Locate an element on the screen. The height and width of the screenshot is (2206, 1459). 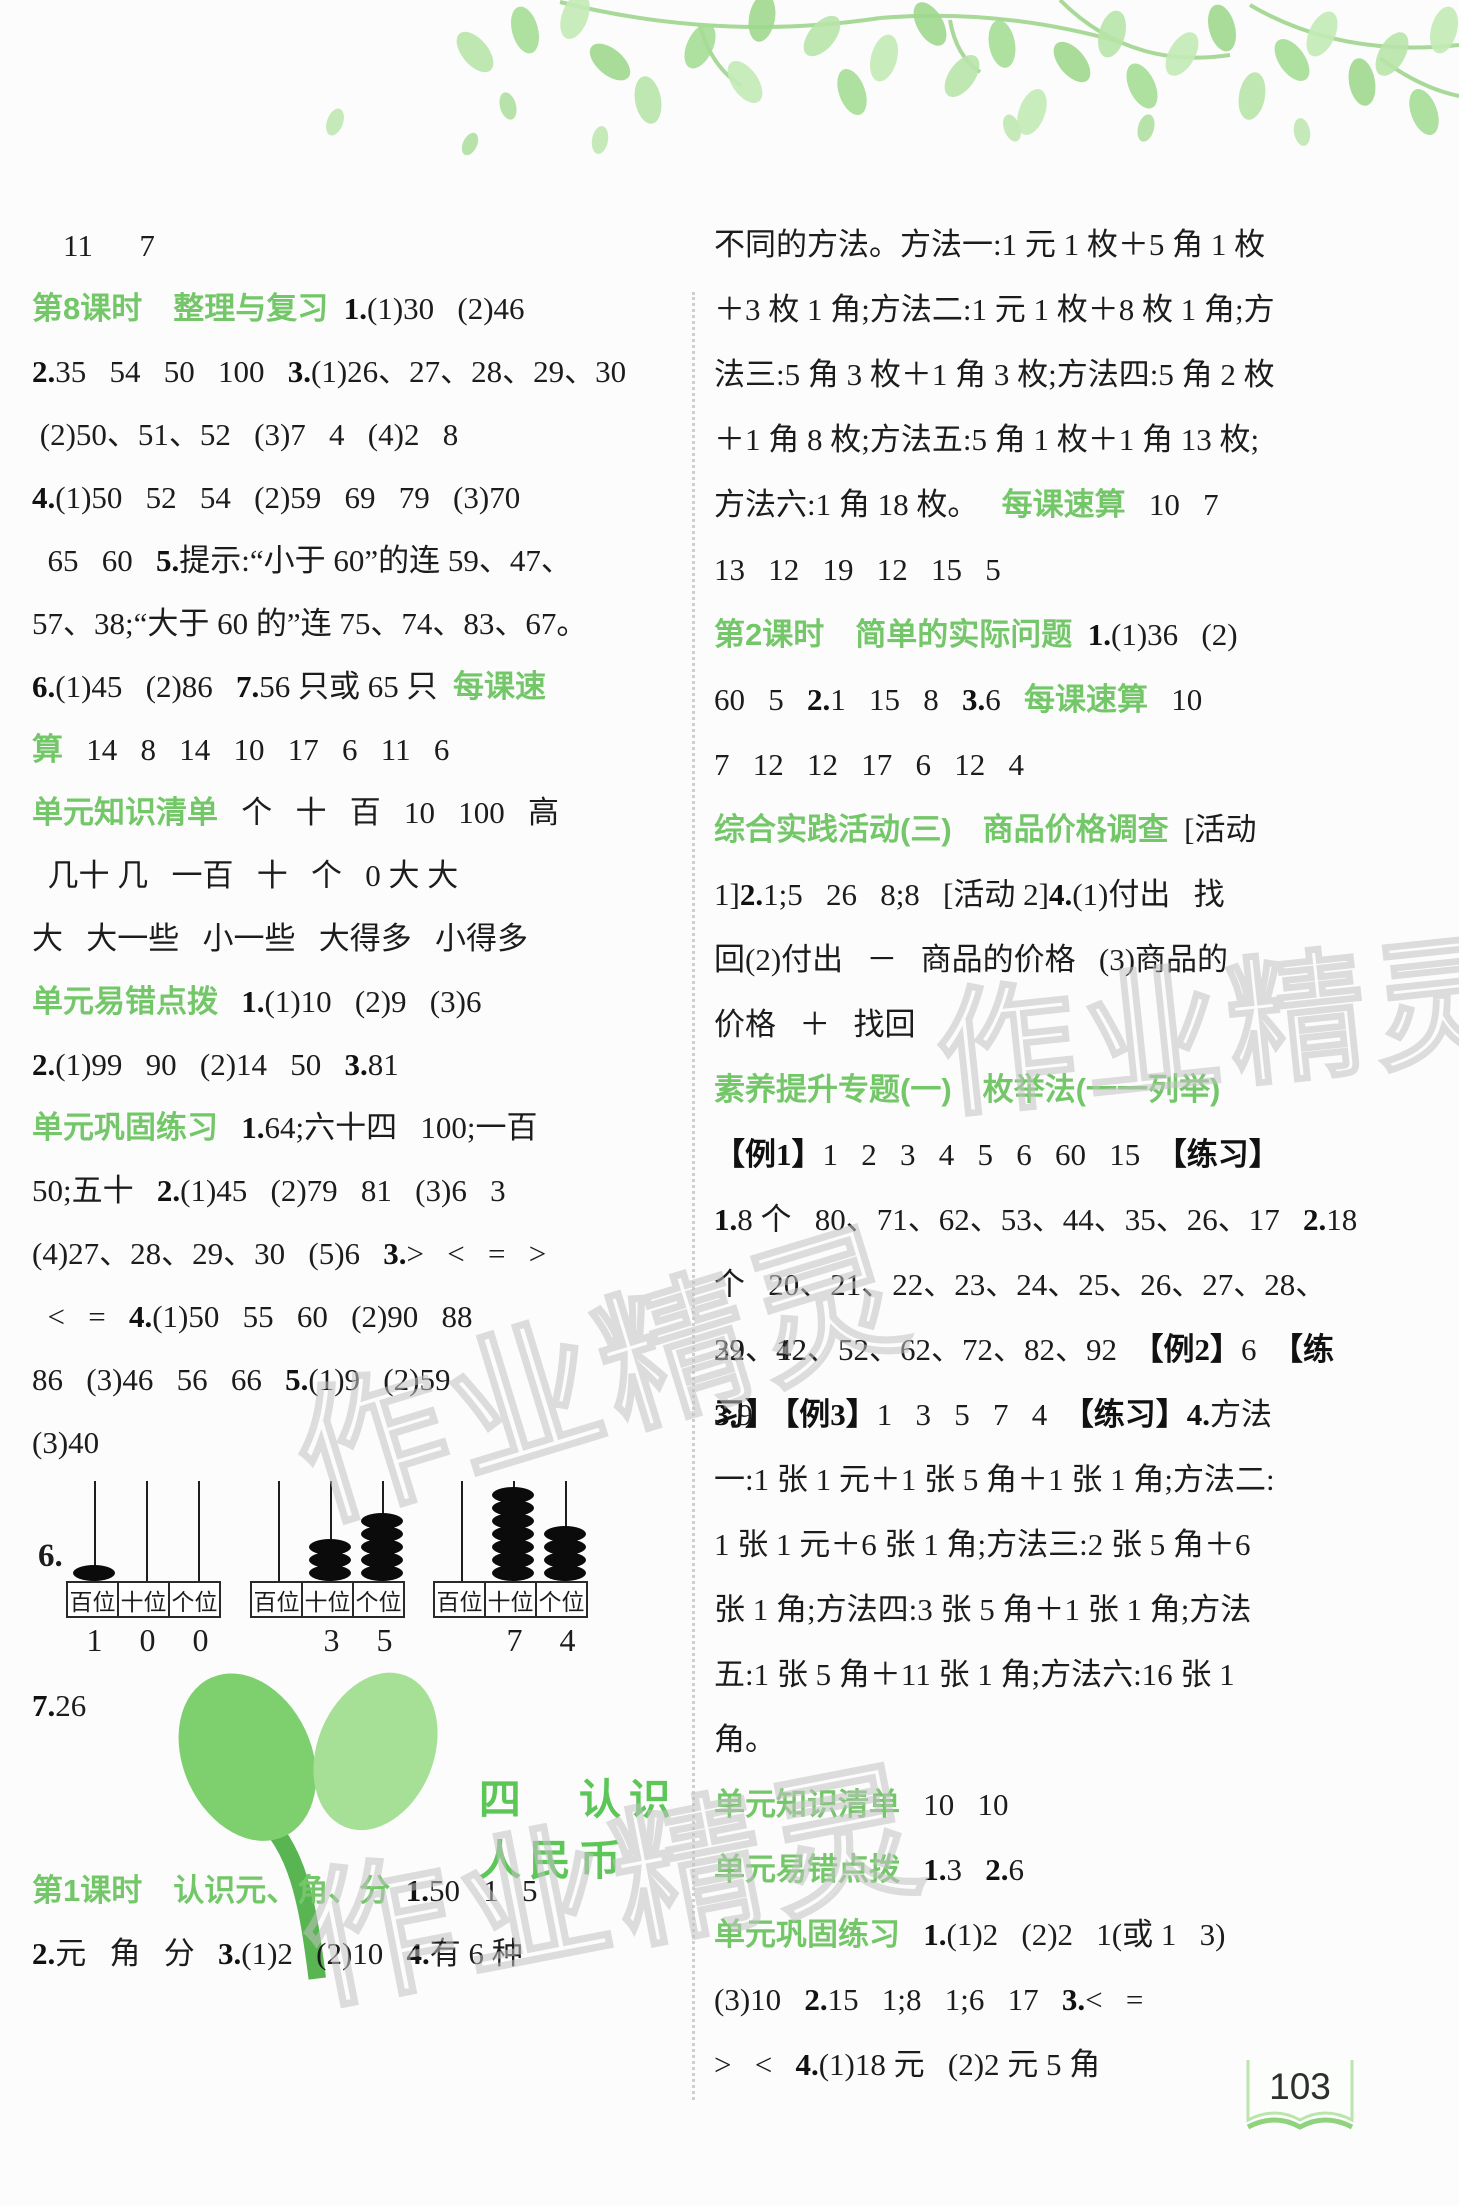
answer-text: 81 is located at coordinates (383, 1064).